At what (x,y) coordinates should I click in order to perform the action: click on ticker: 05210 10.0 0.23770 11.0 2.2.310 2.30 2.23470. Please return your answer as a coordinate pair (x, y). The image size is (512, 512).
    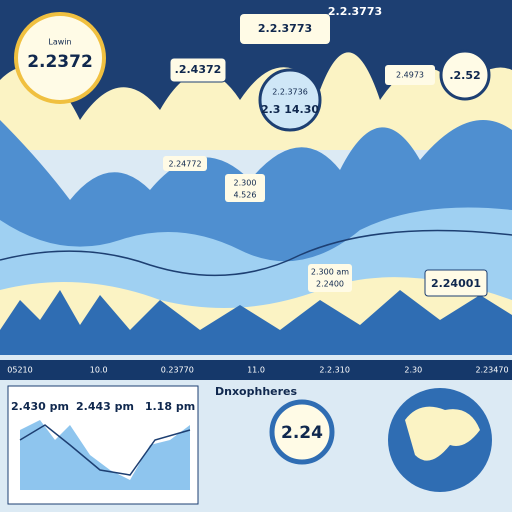
    Looking at the image, I should click on (257, 370).